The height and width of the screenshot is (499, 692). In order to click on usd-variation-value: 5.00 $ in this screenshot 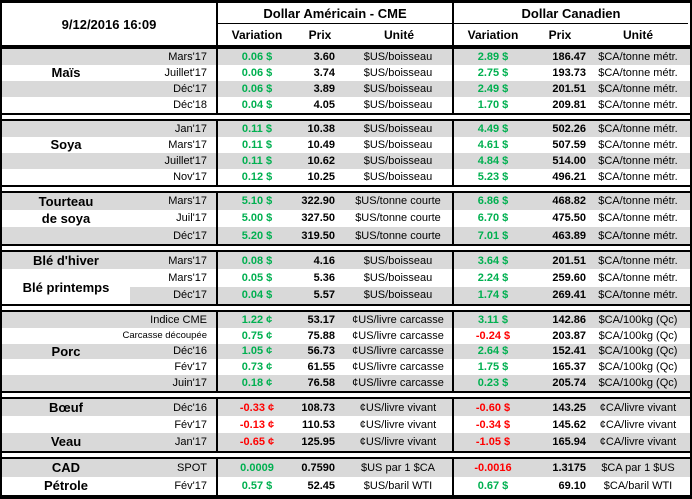, I will do `click(257, 218)`.